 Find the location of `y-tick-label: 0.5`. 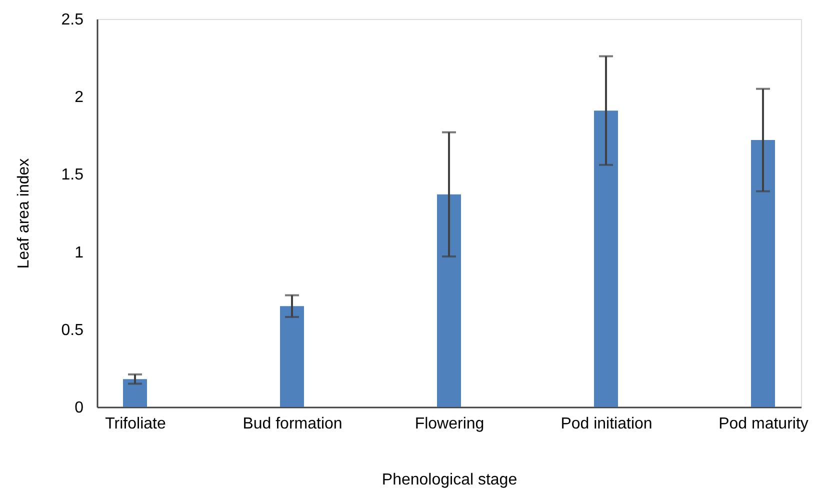

y-tick-label: 0.5 is located at coordinates (72, 330).